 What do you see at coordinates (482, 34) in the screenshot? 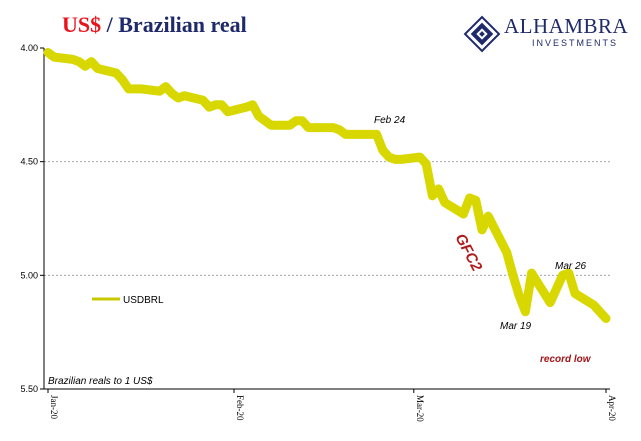
I see `logo-diamond-icon` at bounding box center [482, 34].